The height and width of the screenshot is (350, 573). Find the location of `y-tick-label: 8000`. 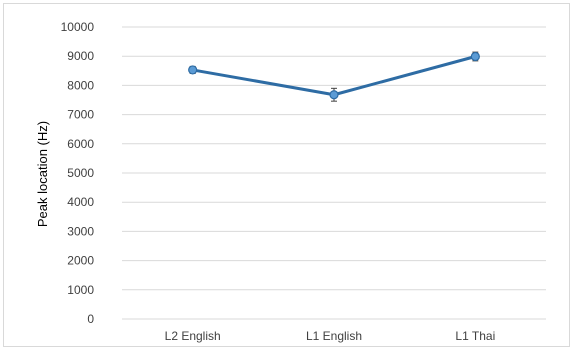

y-tick-label: 8000 is located at coordinates (80, 85).